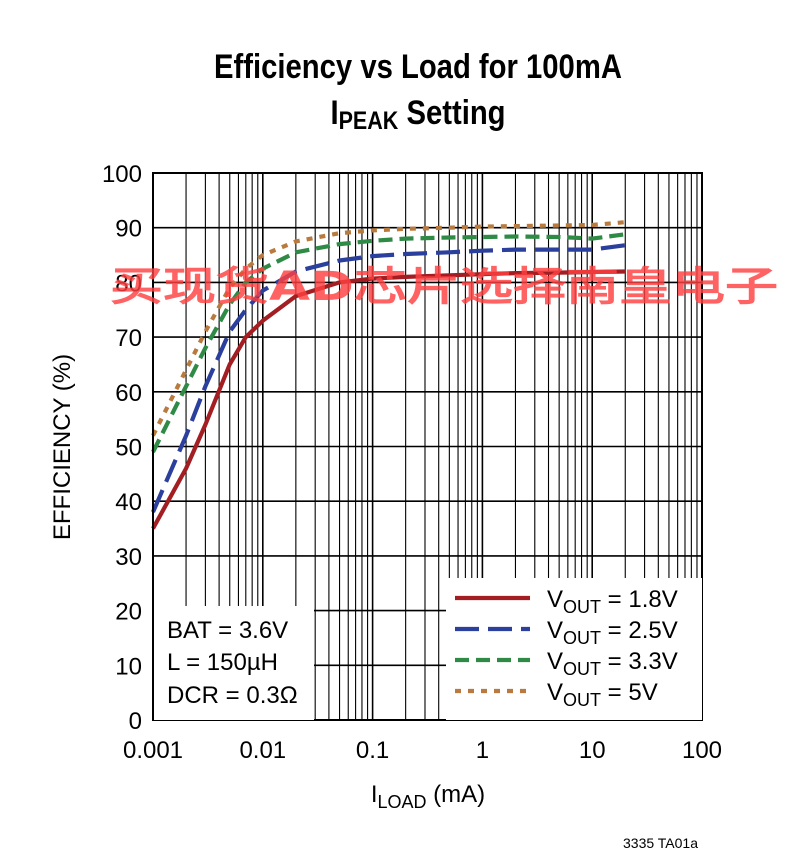 This screenshot has width=812, height=865. What do you see at coordinates (612, 601) in the screenshot?
I see `legend-label-1: VOUT = 1.8V` at bounding box center [612, 601].